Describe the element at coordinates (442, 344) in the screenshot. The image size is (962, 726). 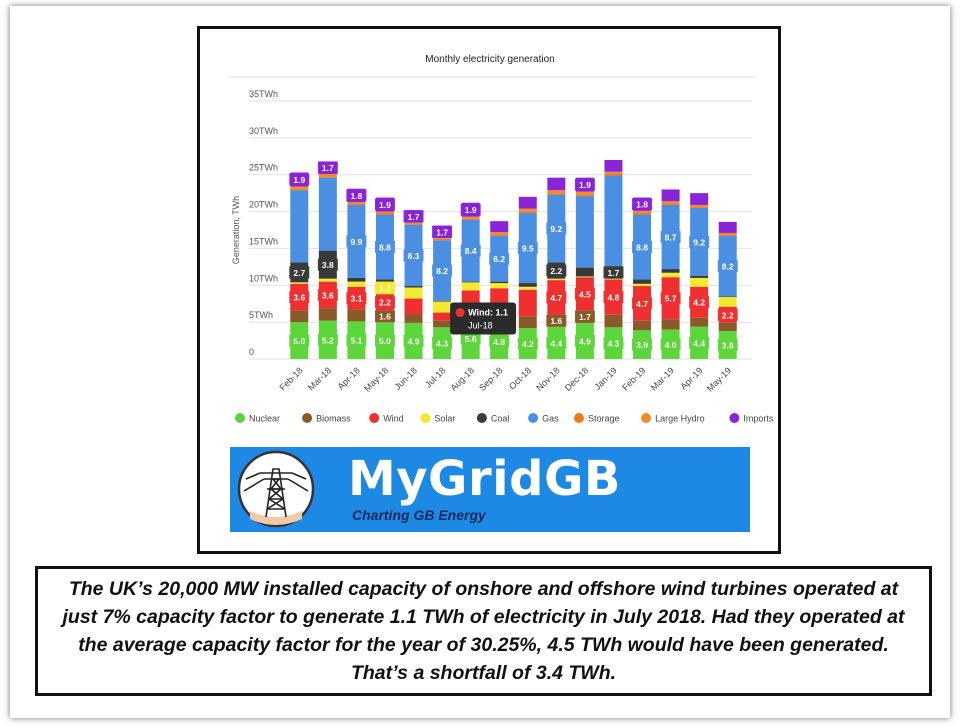
I see `data-label: 4.3` at that location.